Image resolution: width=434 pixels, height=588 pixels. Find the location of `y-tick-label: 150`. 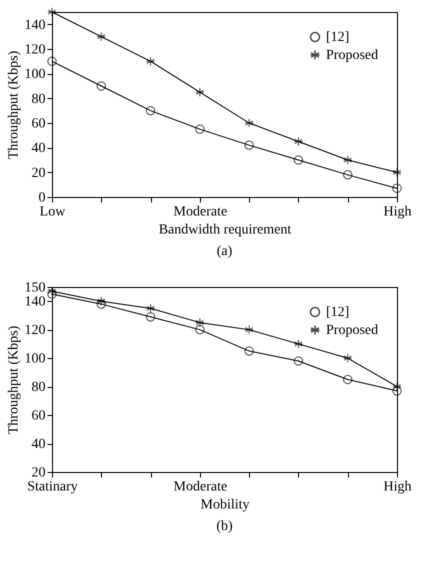

y-tick-label: 150 is located at coordinates (35, 288).